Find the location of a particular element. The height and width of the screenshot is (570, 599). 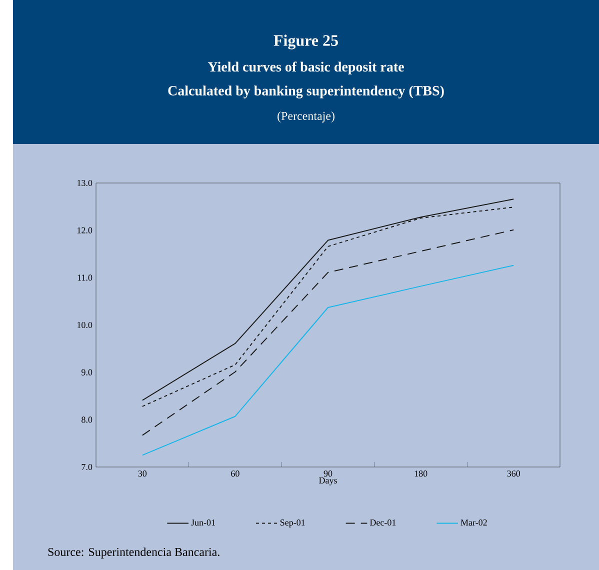

x-axis-title: Days is located at coordinates (328, 481).